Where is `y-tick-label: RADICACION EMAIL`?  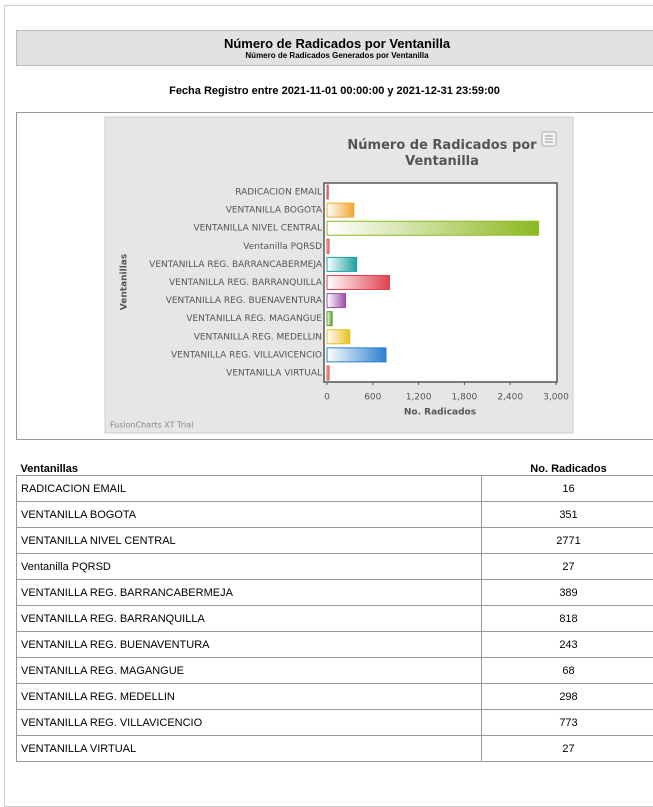
y-tick-label: RADICACION EMAIL is located at coordinates (278, 193).